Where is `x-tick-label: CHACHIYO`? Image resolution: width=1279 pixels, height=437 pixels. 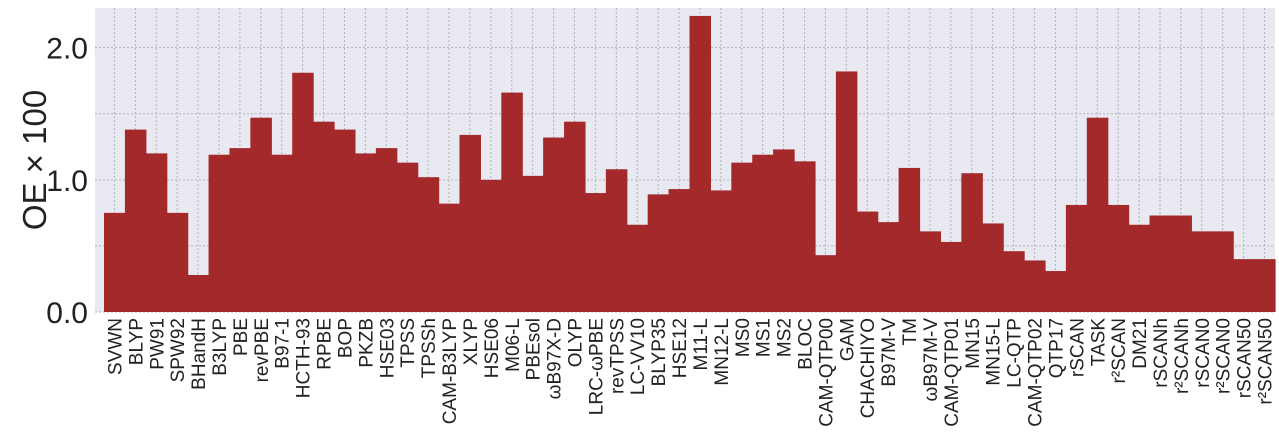
x-tick-label: CHACHIYO is located at coordinates (868, 368).